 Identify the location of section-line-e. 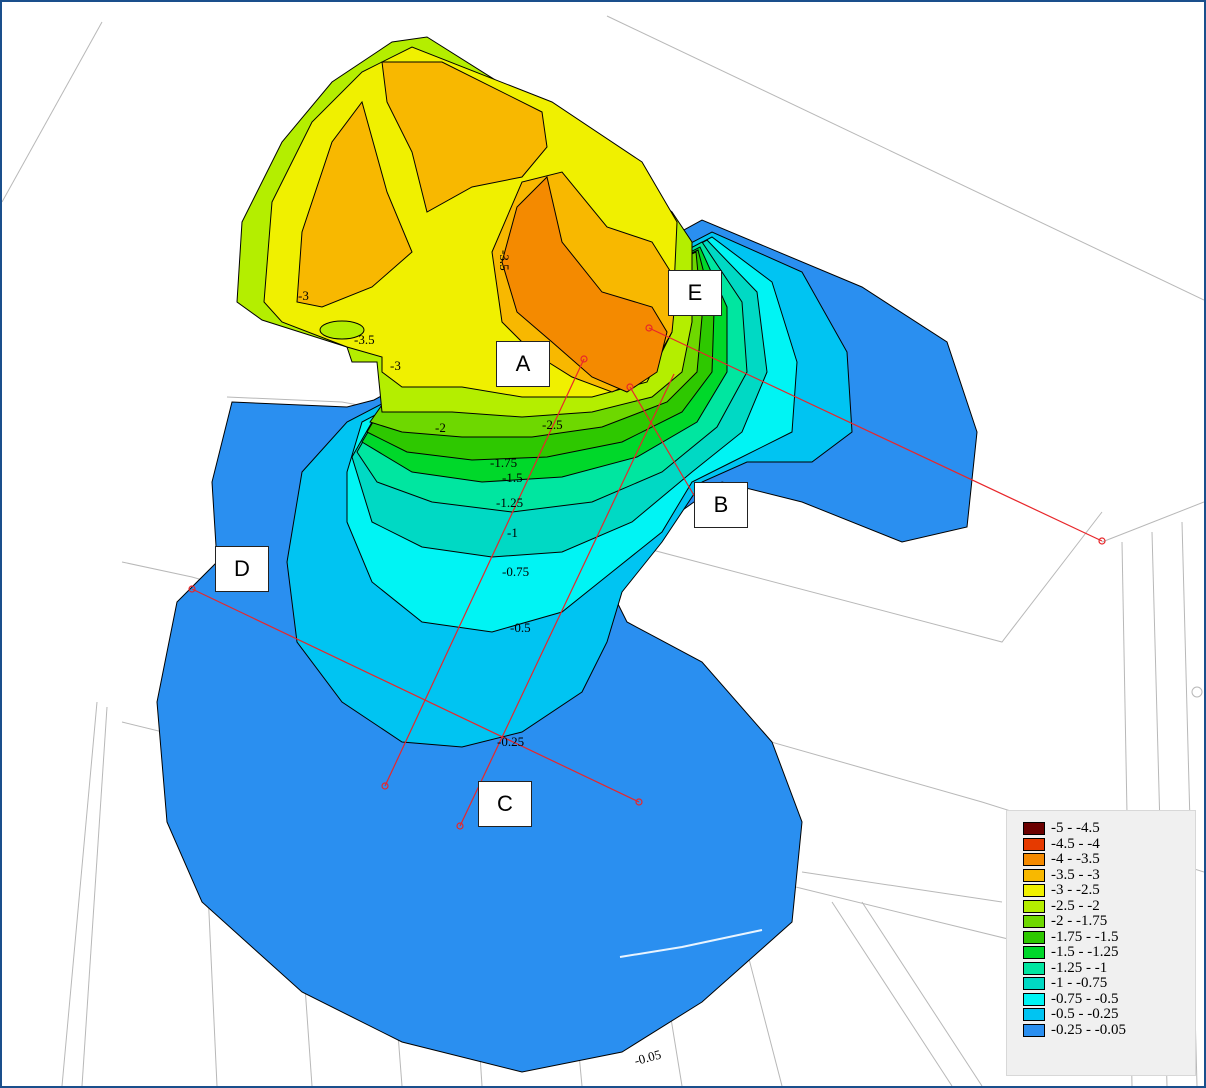
(875, 434).